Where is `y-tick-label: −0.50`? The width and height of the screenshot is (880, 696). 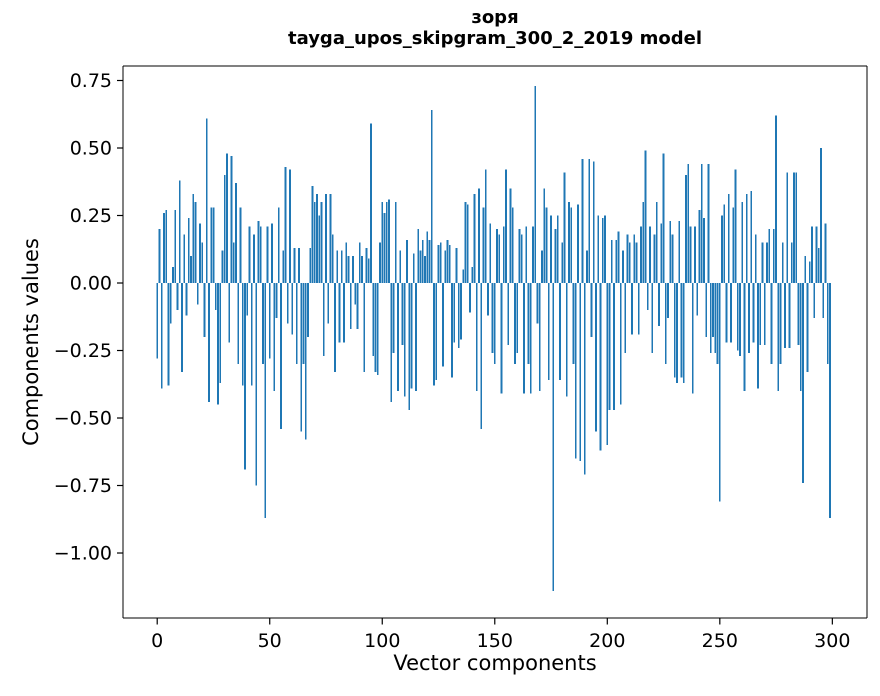 y-tick-label: −0.50 is located at coordinates (83, 419).